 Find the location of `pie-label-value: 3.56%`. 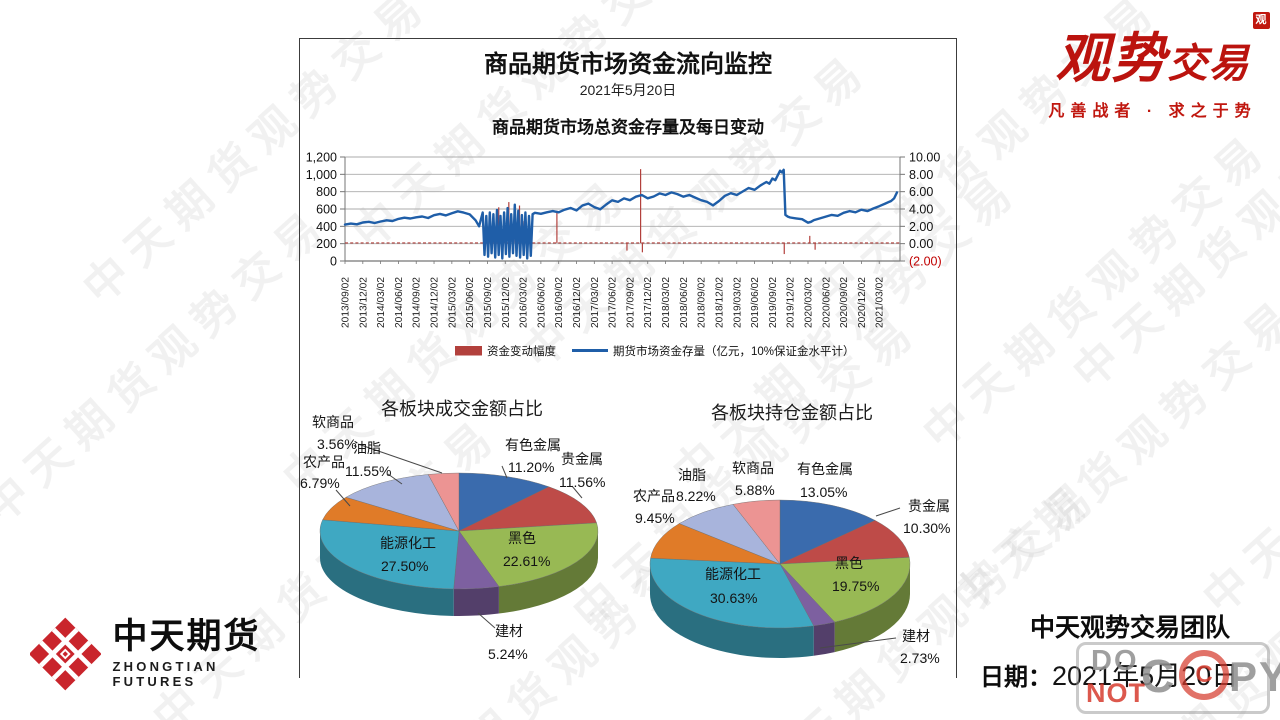

pie-label-value: 3.56% is located at coordinates (337, 444).